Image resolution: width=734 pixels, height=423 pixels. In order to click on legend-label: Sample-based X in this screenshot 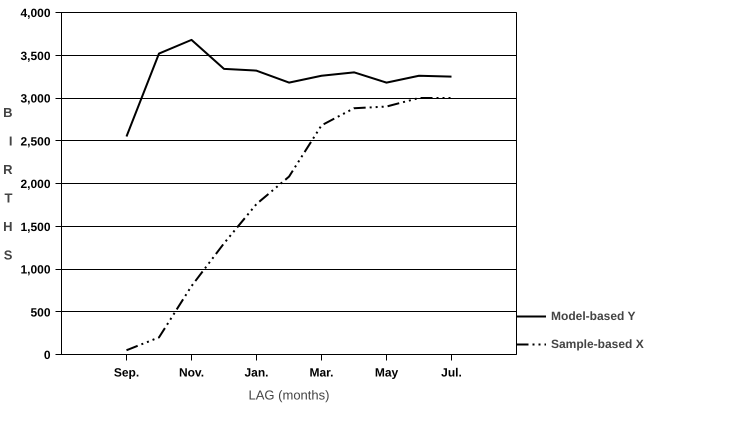, I will do `click(597, 344)`.